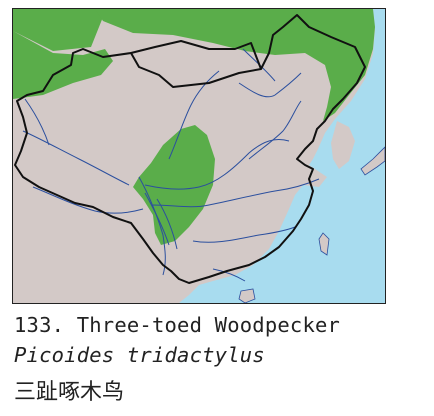 The image size is (434, 416). Describe the element at coordinates (343, 145) in the screenshot. I see `korean-peninsula` at that location.